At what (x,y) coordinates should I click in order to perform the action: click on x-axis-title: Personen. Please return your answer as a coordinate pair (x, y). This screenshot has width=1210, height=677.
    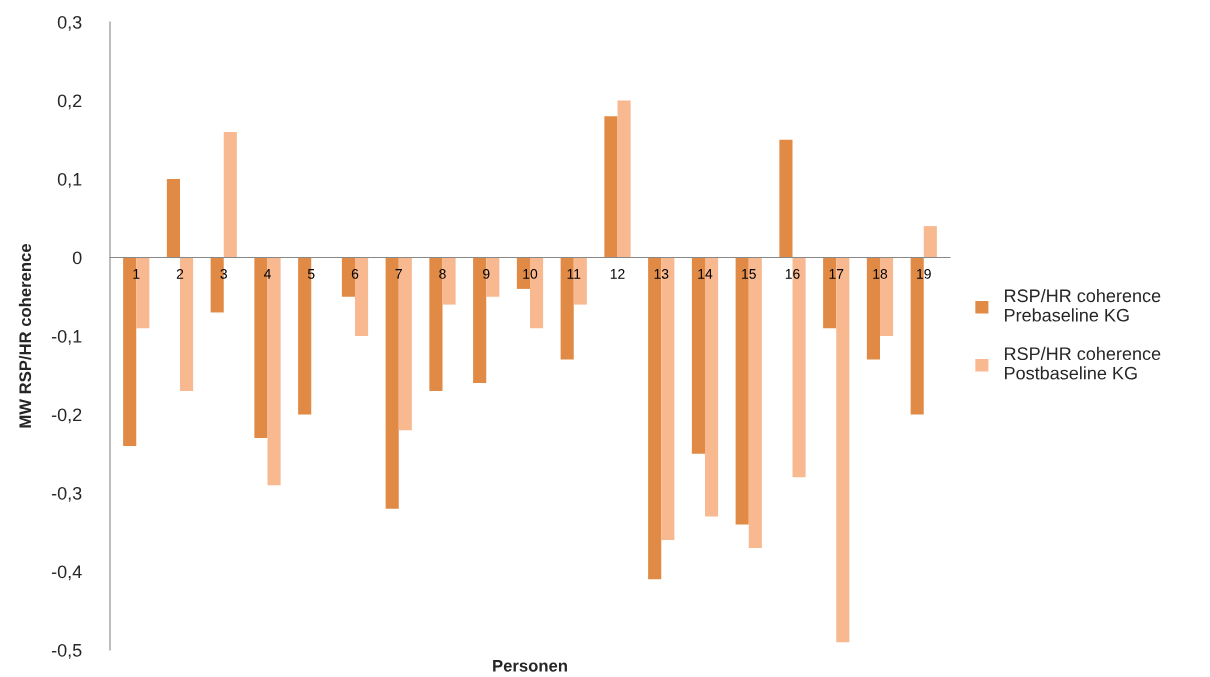
    Looking at the image, I should click on (530, 666).